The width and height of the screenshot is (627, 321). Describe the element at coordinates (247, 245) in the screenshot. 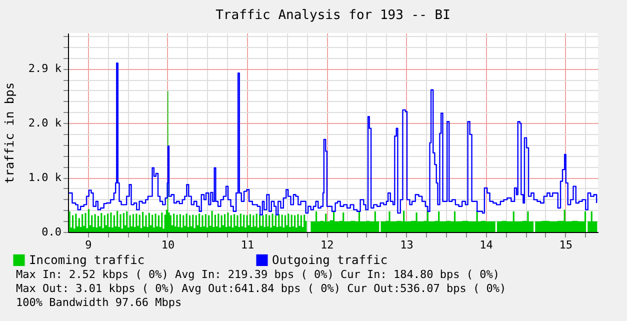

I see `x-tick-label: 11` at that location.